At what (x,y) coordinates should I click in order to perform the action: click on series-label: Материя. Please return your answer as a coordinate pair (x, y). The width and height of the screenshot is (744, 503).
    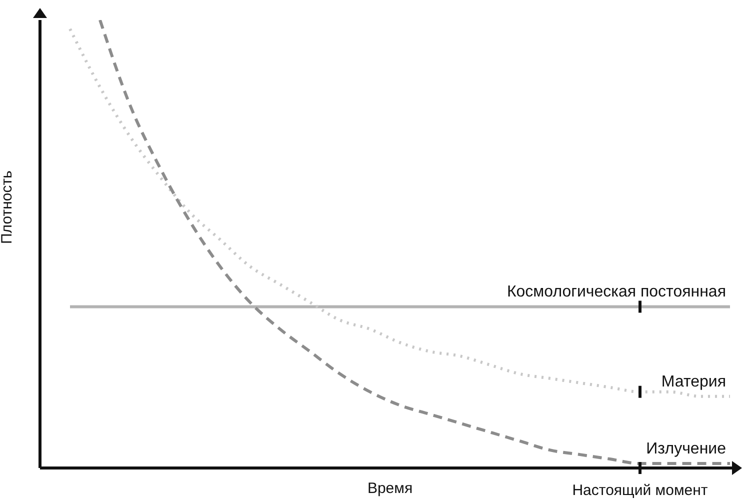
    Looking at the image, I should click on (693, 381).